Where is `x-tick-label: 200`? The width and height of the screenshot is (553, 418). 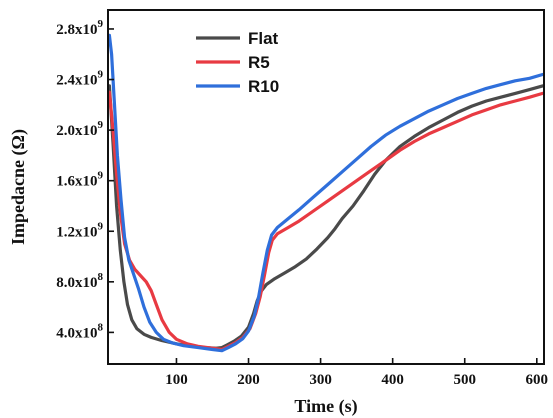 x-tick-label: 200 is located at coordinates (248, 380).